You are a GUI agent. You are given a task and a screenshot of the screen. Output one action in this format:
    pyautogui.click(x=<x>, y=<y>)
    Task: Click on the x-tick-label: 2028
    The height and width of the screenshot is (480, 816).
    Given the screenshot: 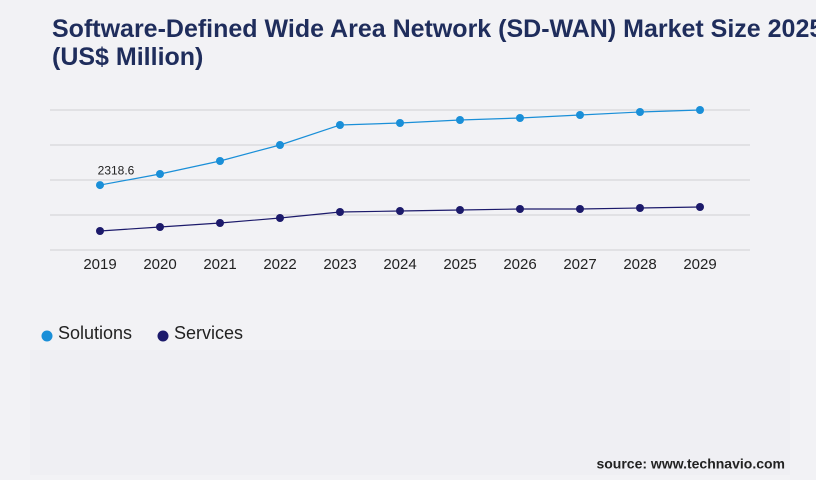 What is the action you would take?
    pyautogui.click(x=639, y=264)
    